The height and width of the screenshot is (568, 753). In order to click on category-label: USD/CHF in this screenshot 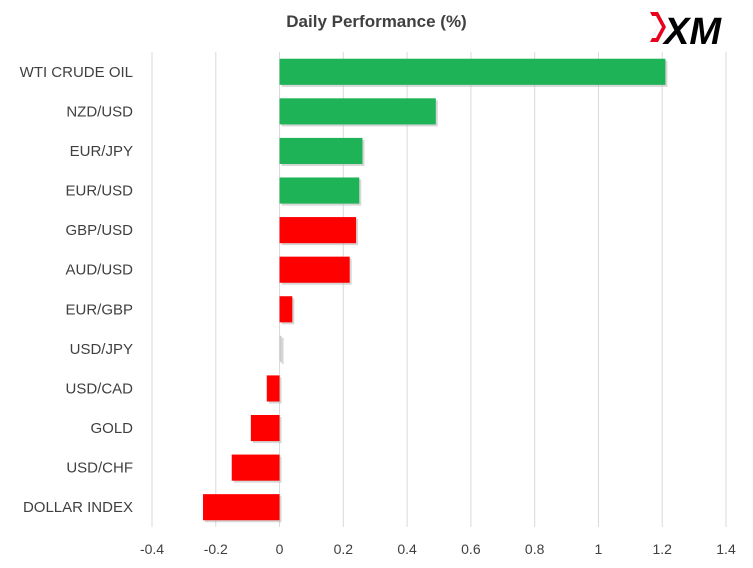, I will do `click(99, 468)`.